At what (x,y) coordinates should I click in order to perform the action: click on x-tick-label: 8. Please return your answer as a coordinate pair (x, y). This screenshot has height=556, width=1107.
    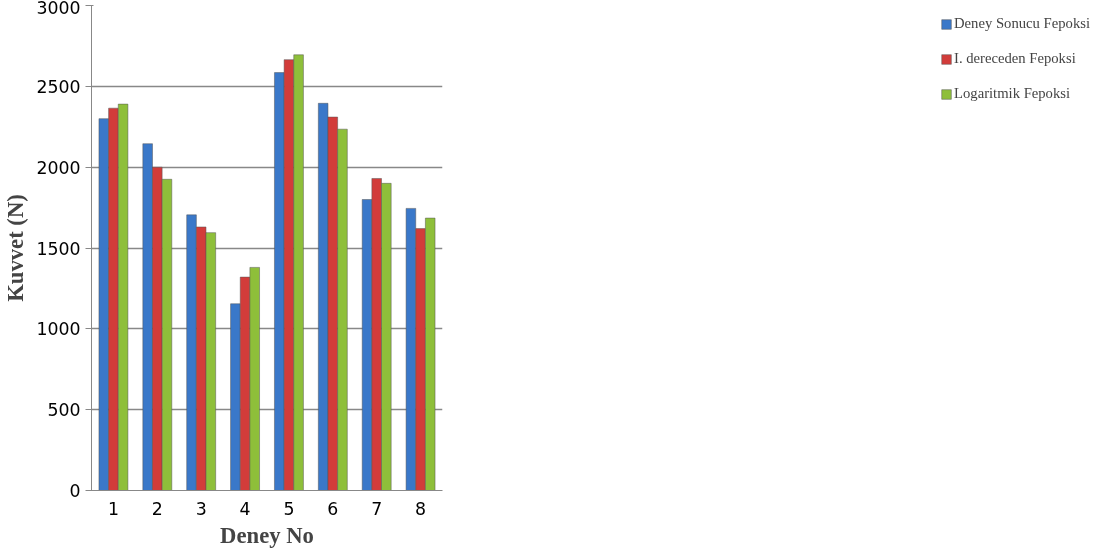
    Looking at the image, I should click on (421, 508).